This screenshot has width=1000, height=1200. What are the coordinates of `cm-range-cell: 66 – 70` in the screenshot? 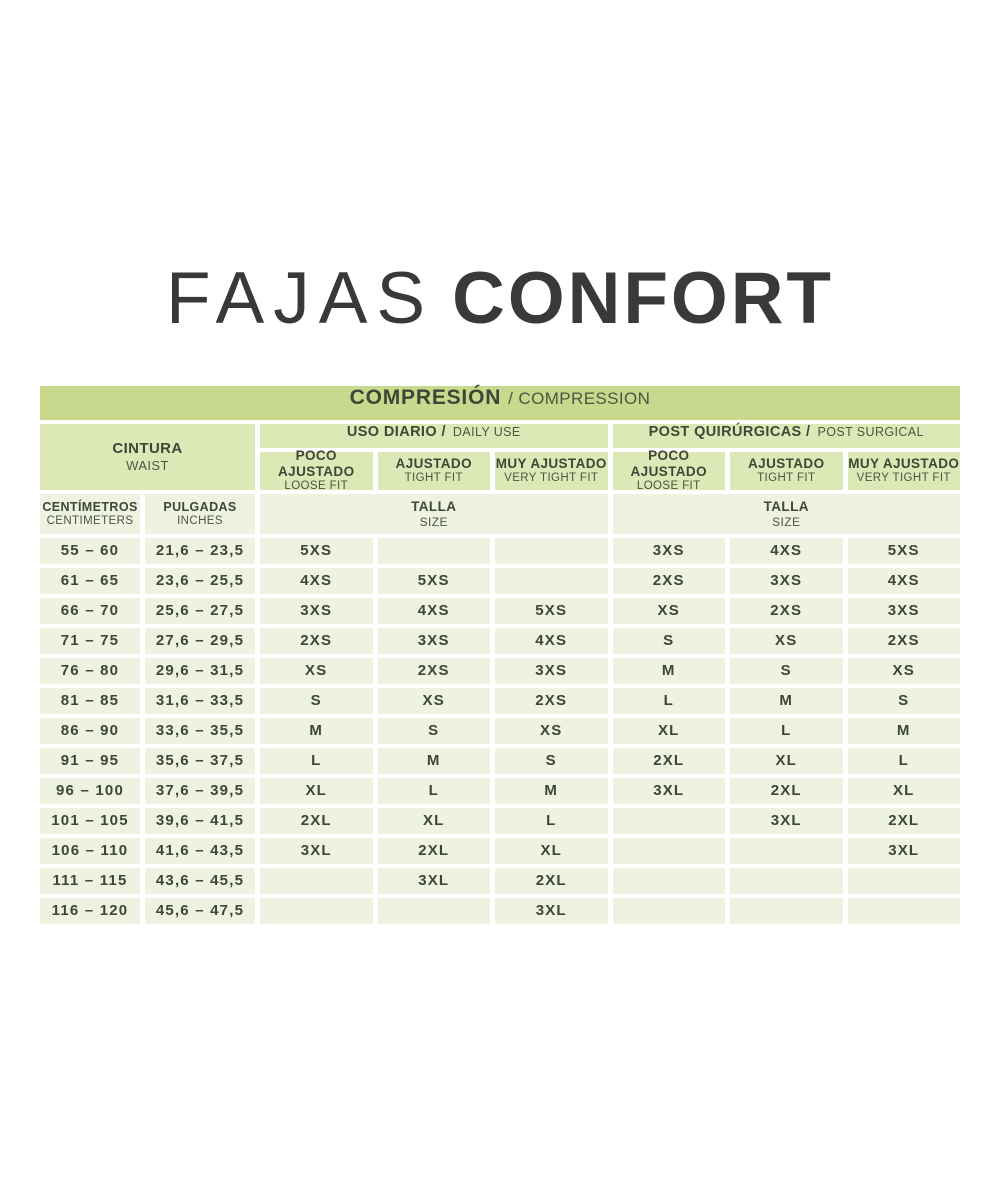 It's located at (90, 611).